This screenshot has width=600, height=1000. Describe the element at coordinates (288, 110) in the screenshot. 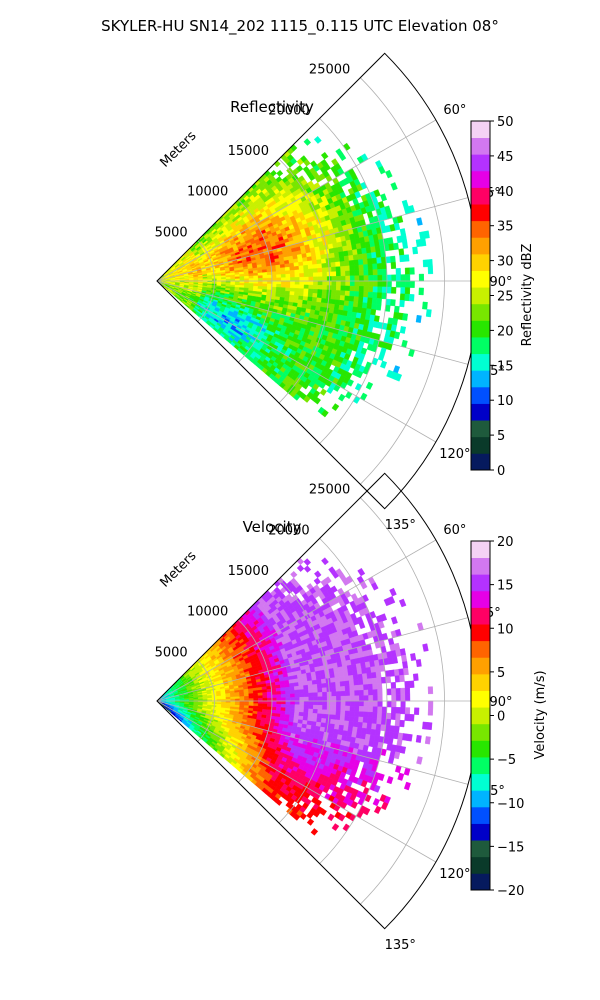

I see `reflectivity-range-tick-label: 20000` at that location.